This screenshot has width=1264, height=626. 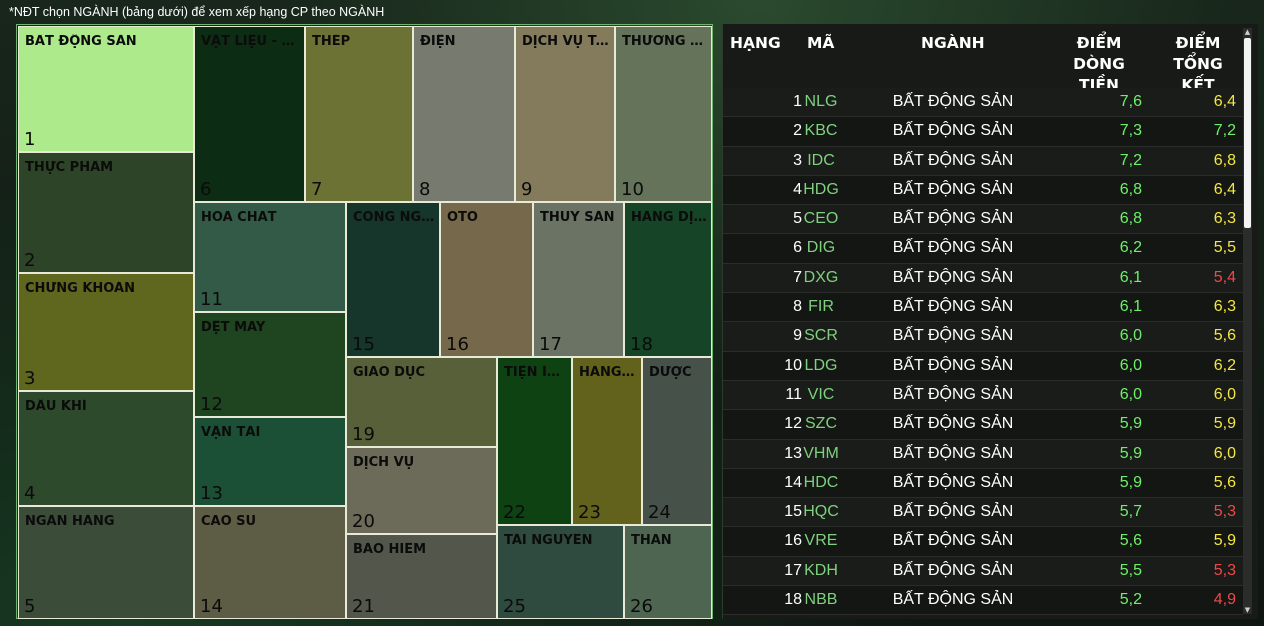 What do you see at coordinates (953, 43) in the screenshot?
I see `header-sector: NGÀNH` at bounding box center [953, 43].